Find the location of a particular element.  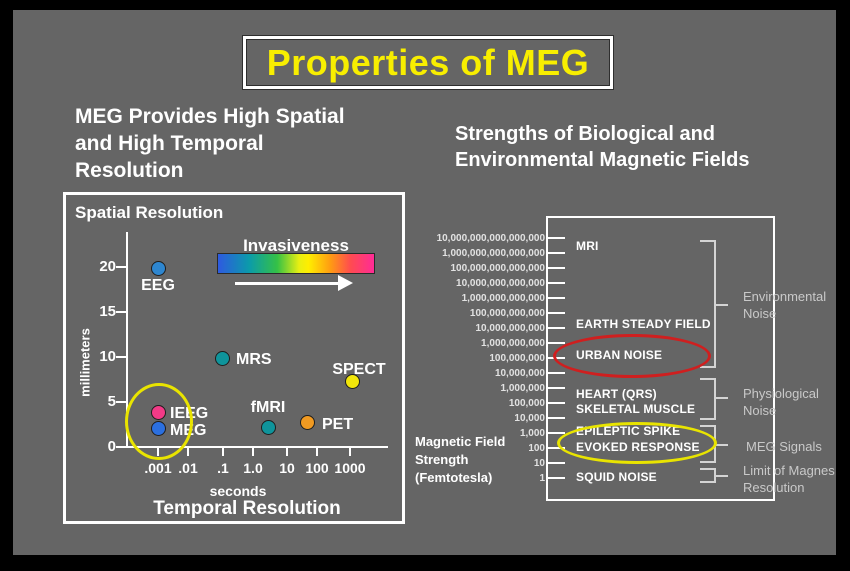

x-tick-label: .1 is located at coordinates (223, 468).